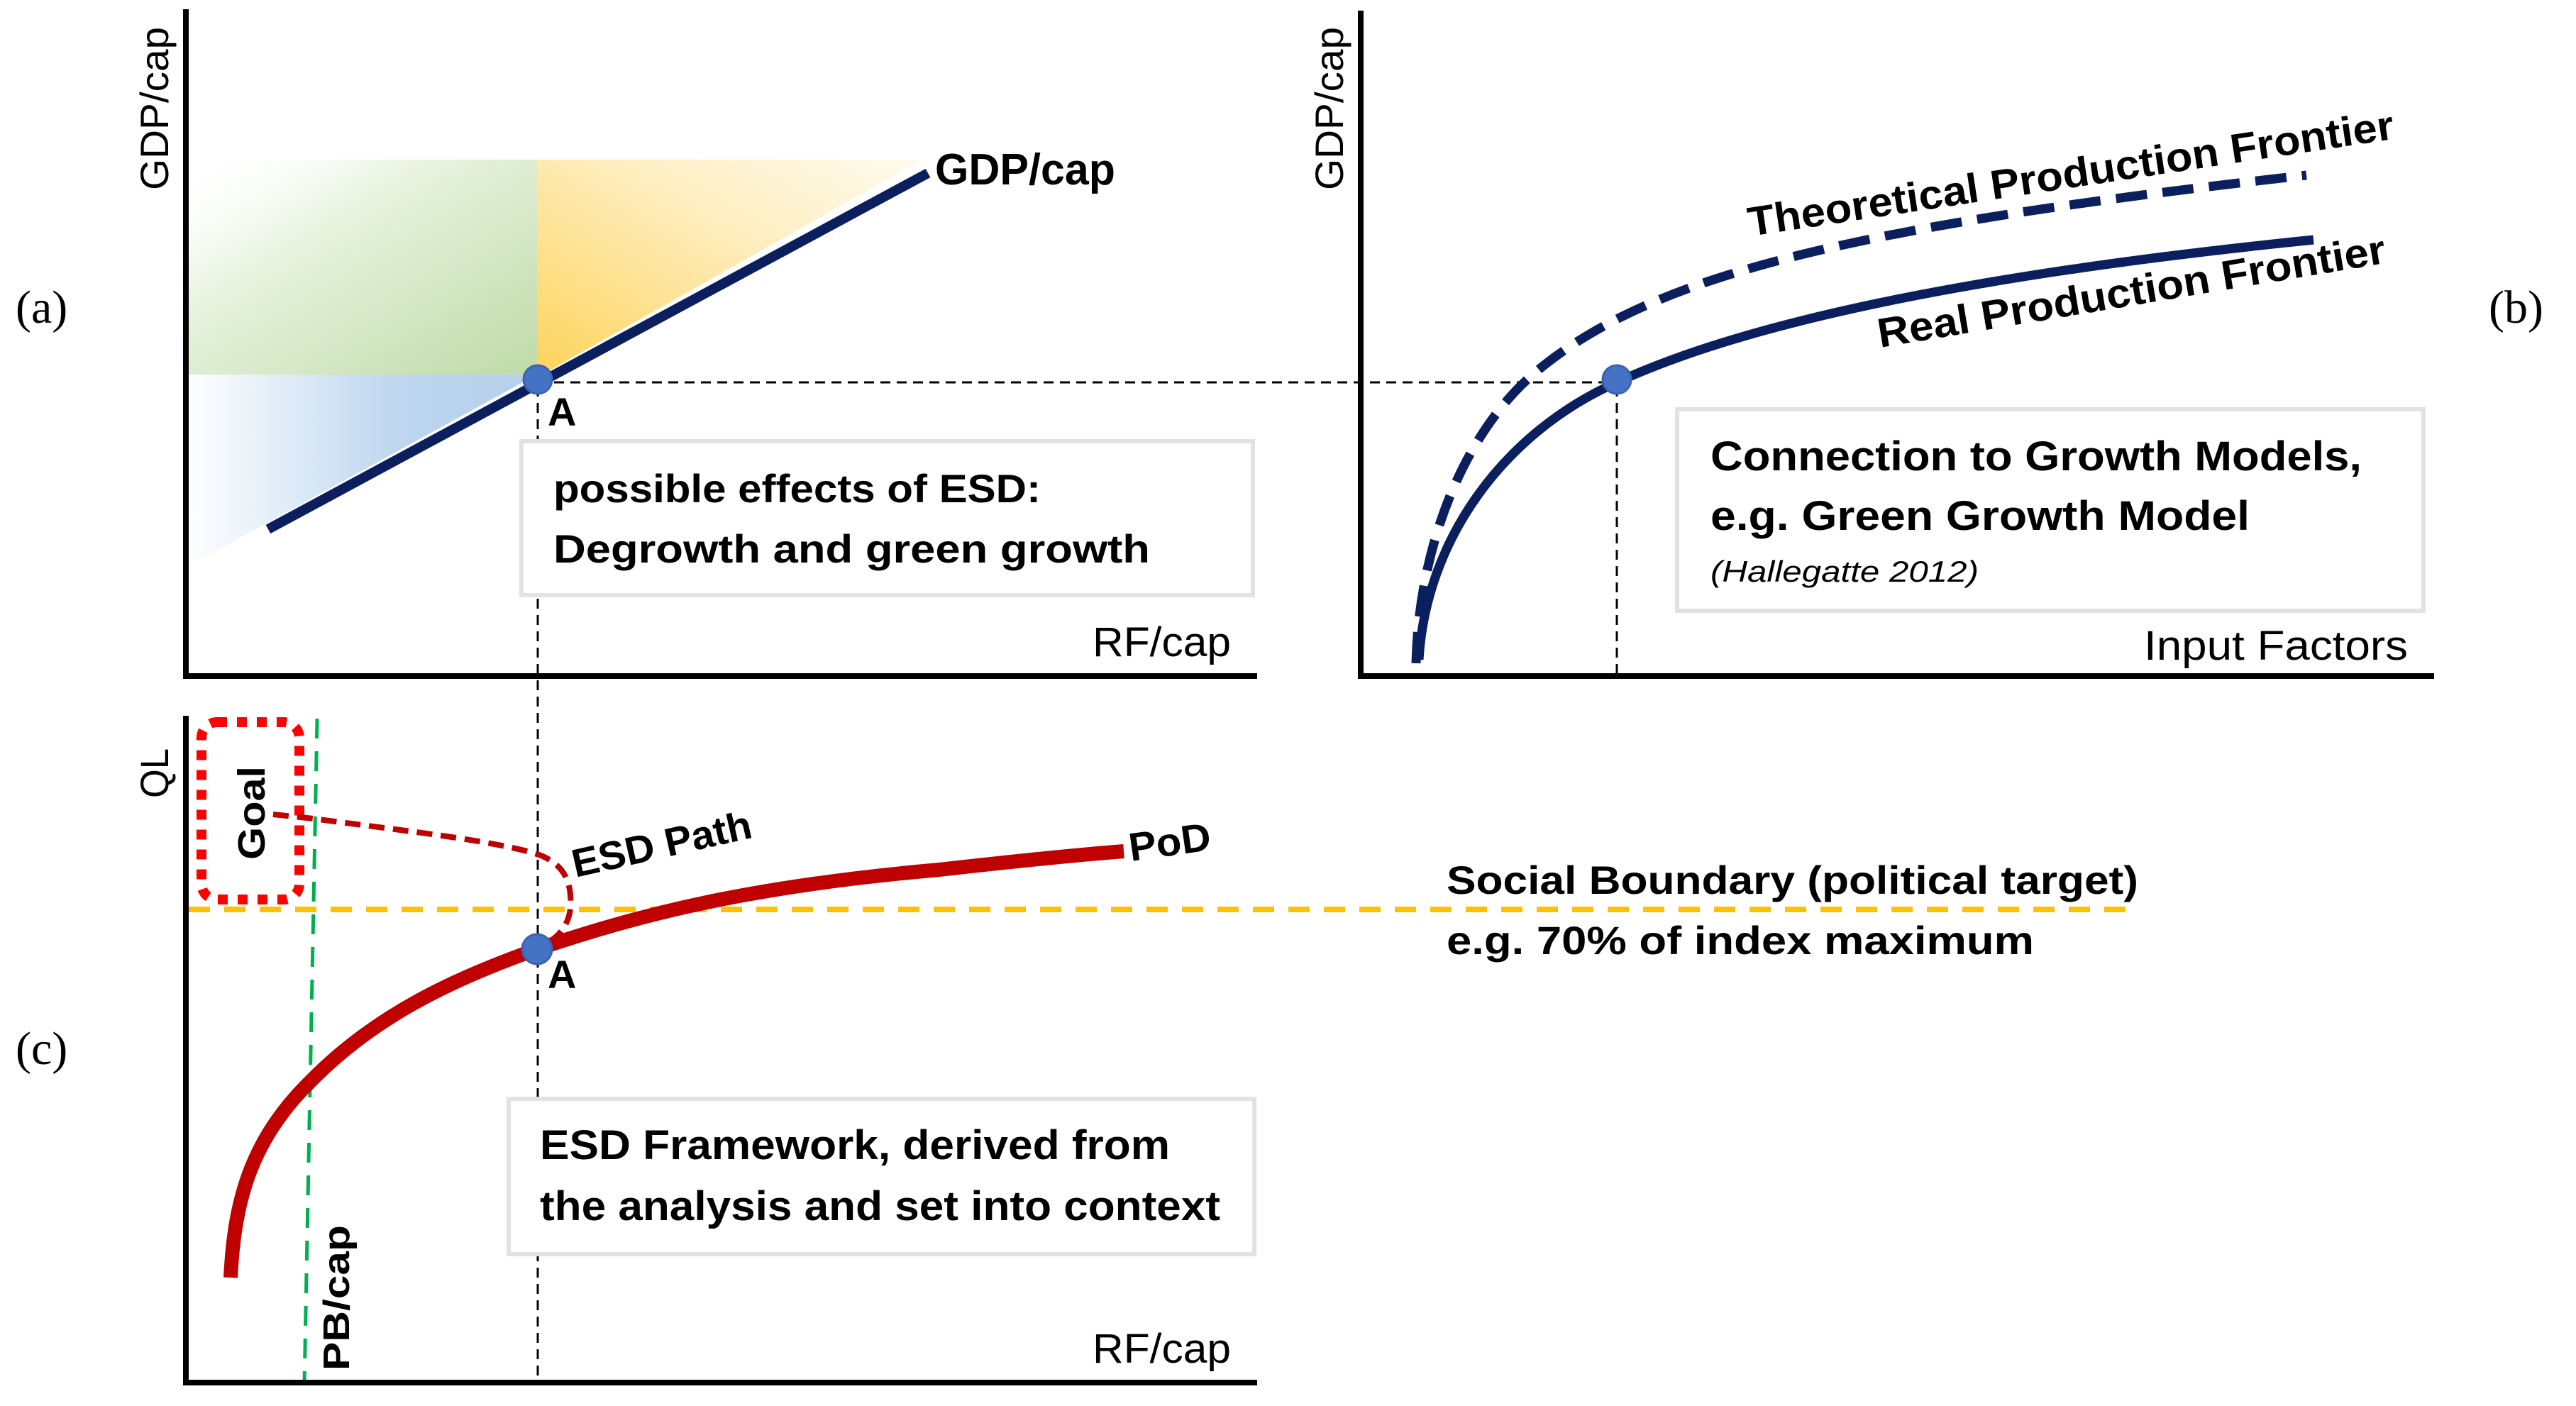  I want to click on textbox-b, so click(2050, 510).